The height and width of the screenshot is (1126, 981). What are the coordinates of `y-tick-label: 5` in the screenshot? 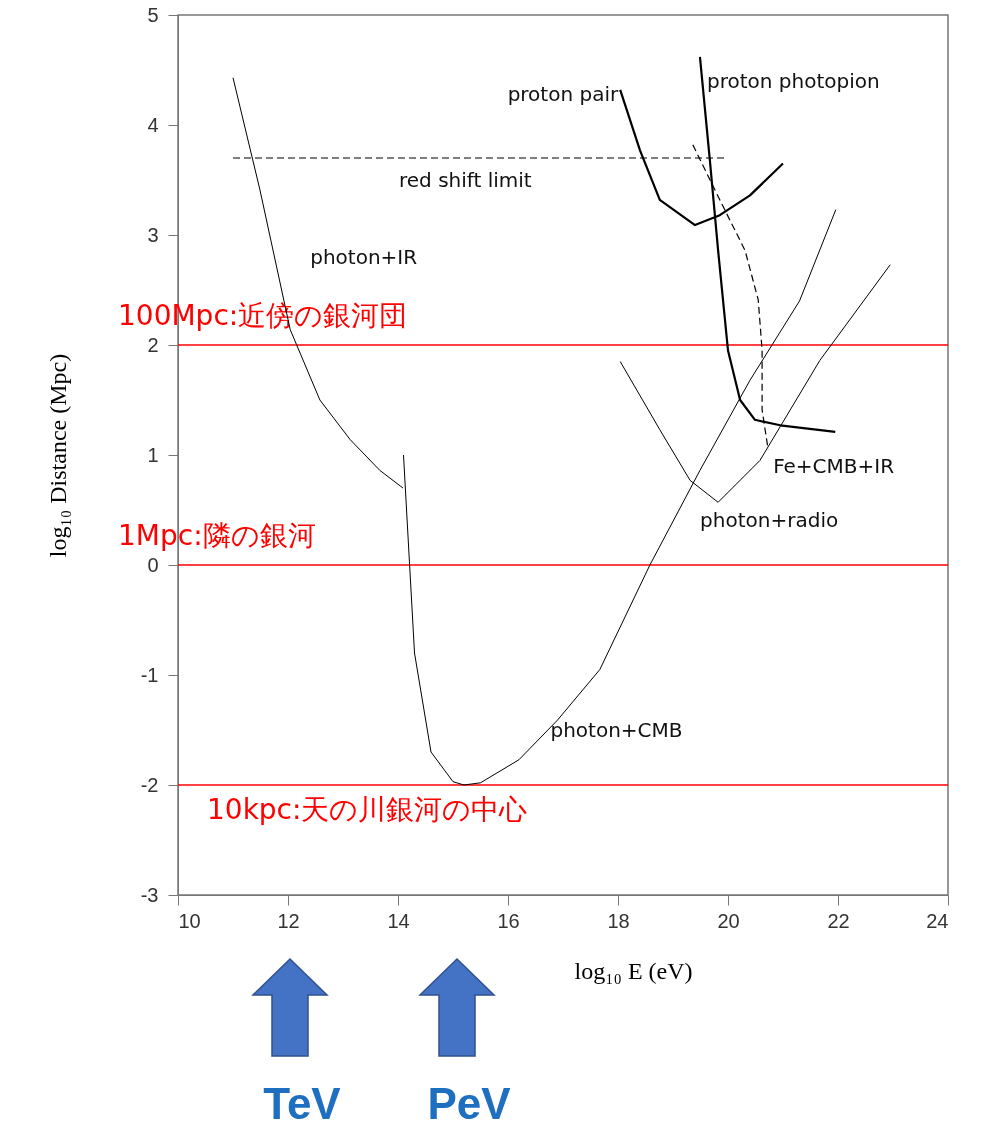 It's located at (153, 14).